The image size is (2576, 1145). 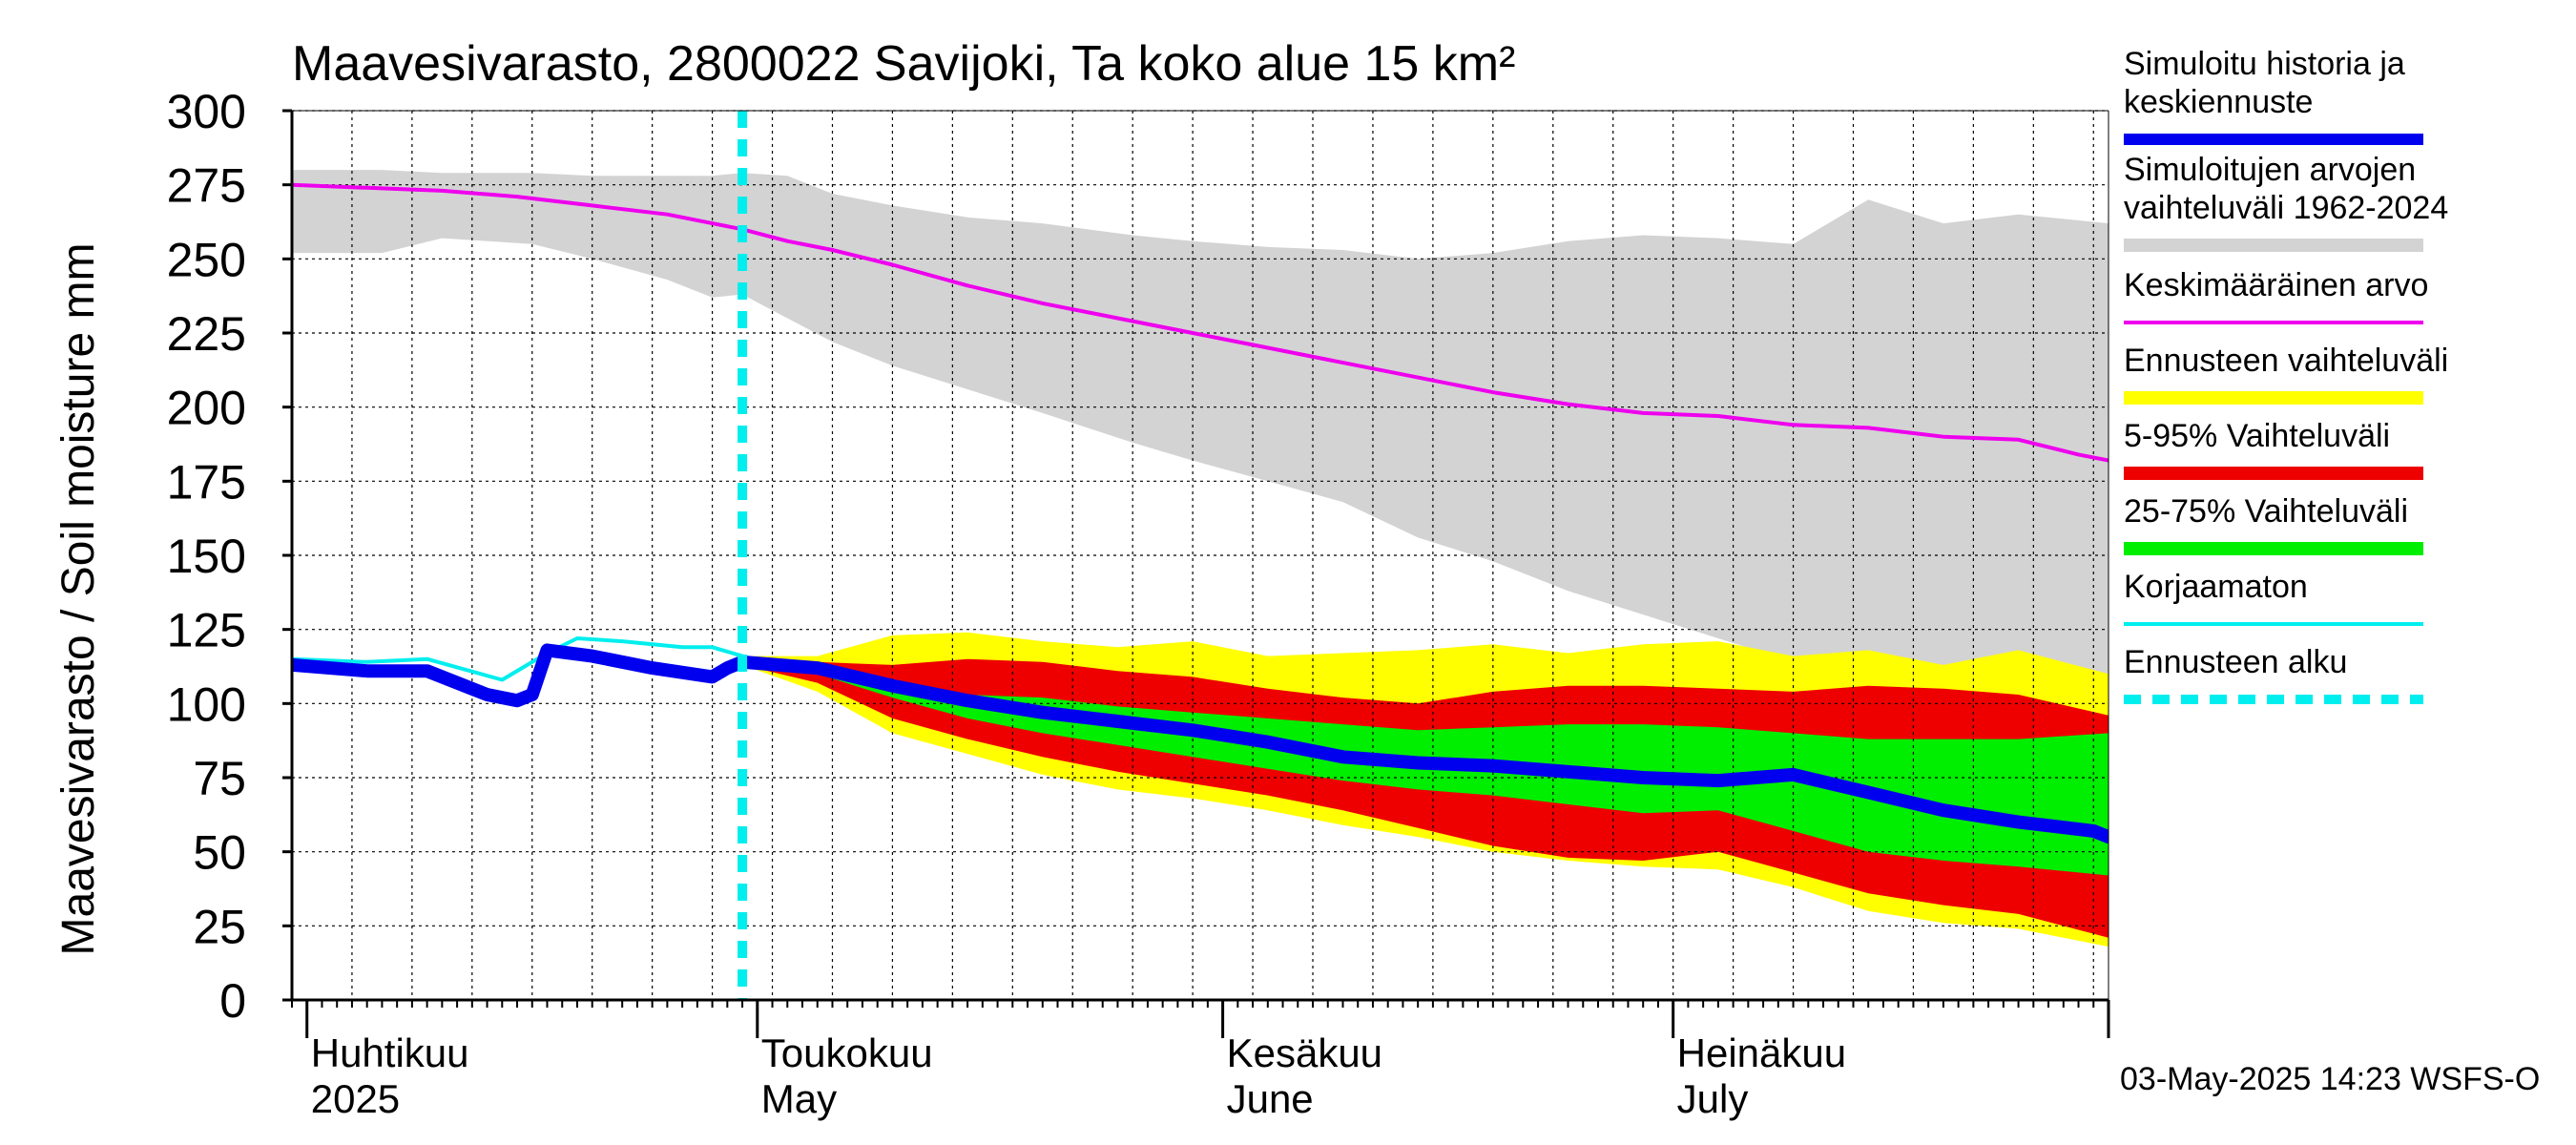 What do you see at coordinates (2216, 587) in the screenshot?
I see `legend-label: Korjaamaton` at bounding box center [2216, 587].